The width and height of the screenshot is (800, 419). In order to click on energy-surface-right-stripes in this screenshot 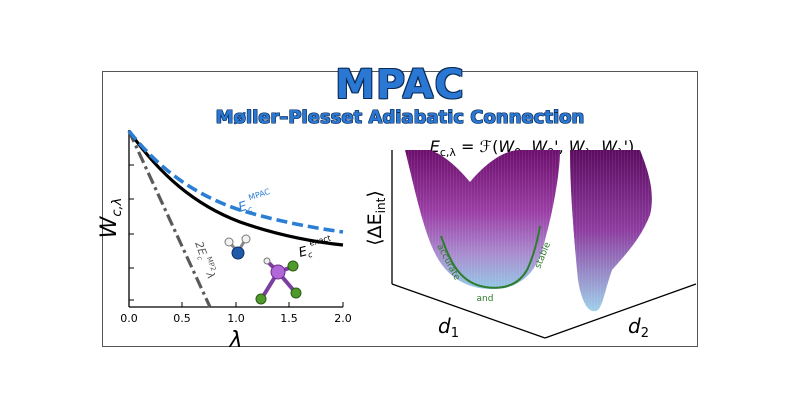, I will do `click(611, 231)`.